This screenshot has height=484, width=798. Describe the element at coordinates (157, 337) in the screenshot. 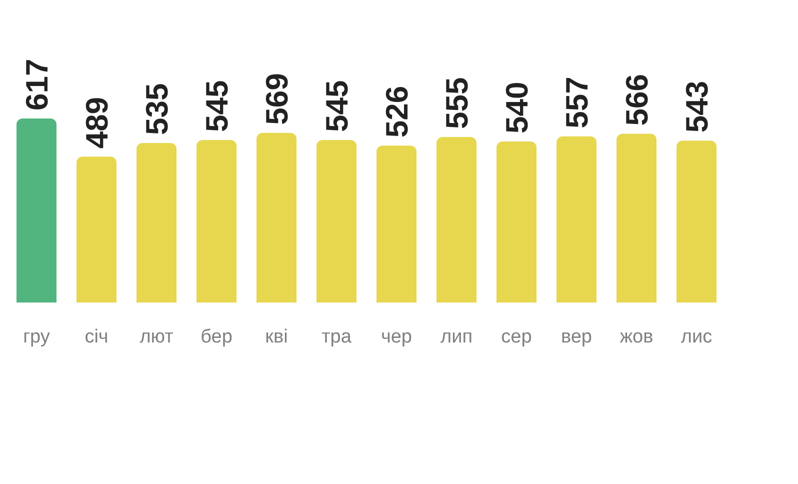

I see `x-tick-label: лют` at that location.